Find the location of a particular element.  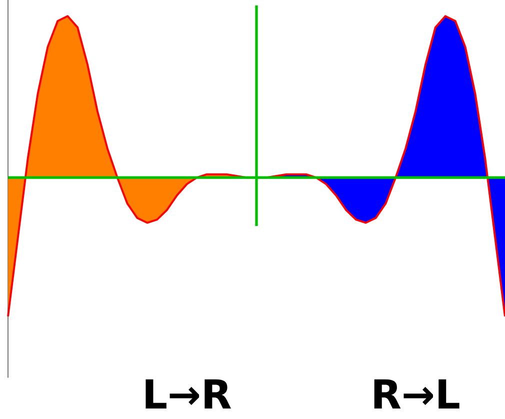

text: R→L is located at coordinates (417, 393).